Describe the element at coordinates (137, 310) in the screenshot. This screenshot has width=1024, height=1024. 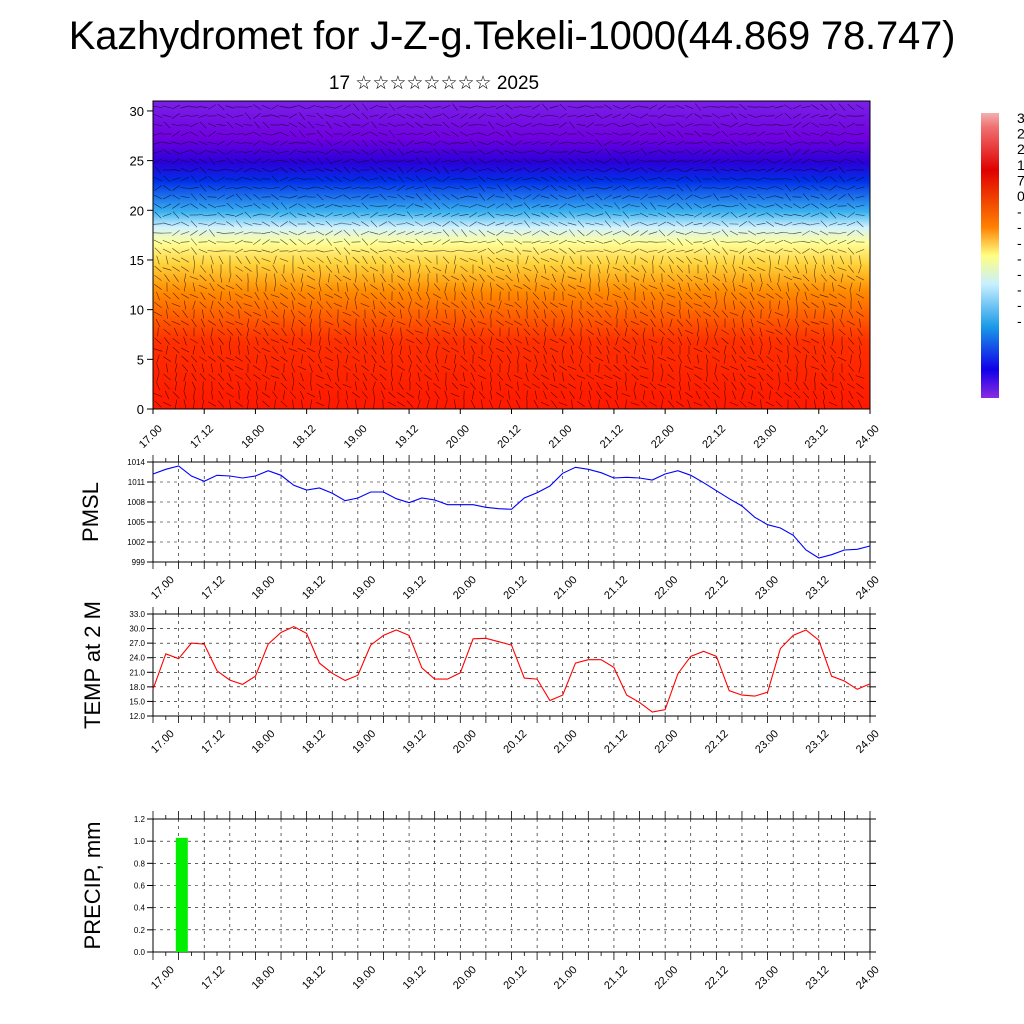
I see `y-tick-label: 10` at that location.